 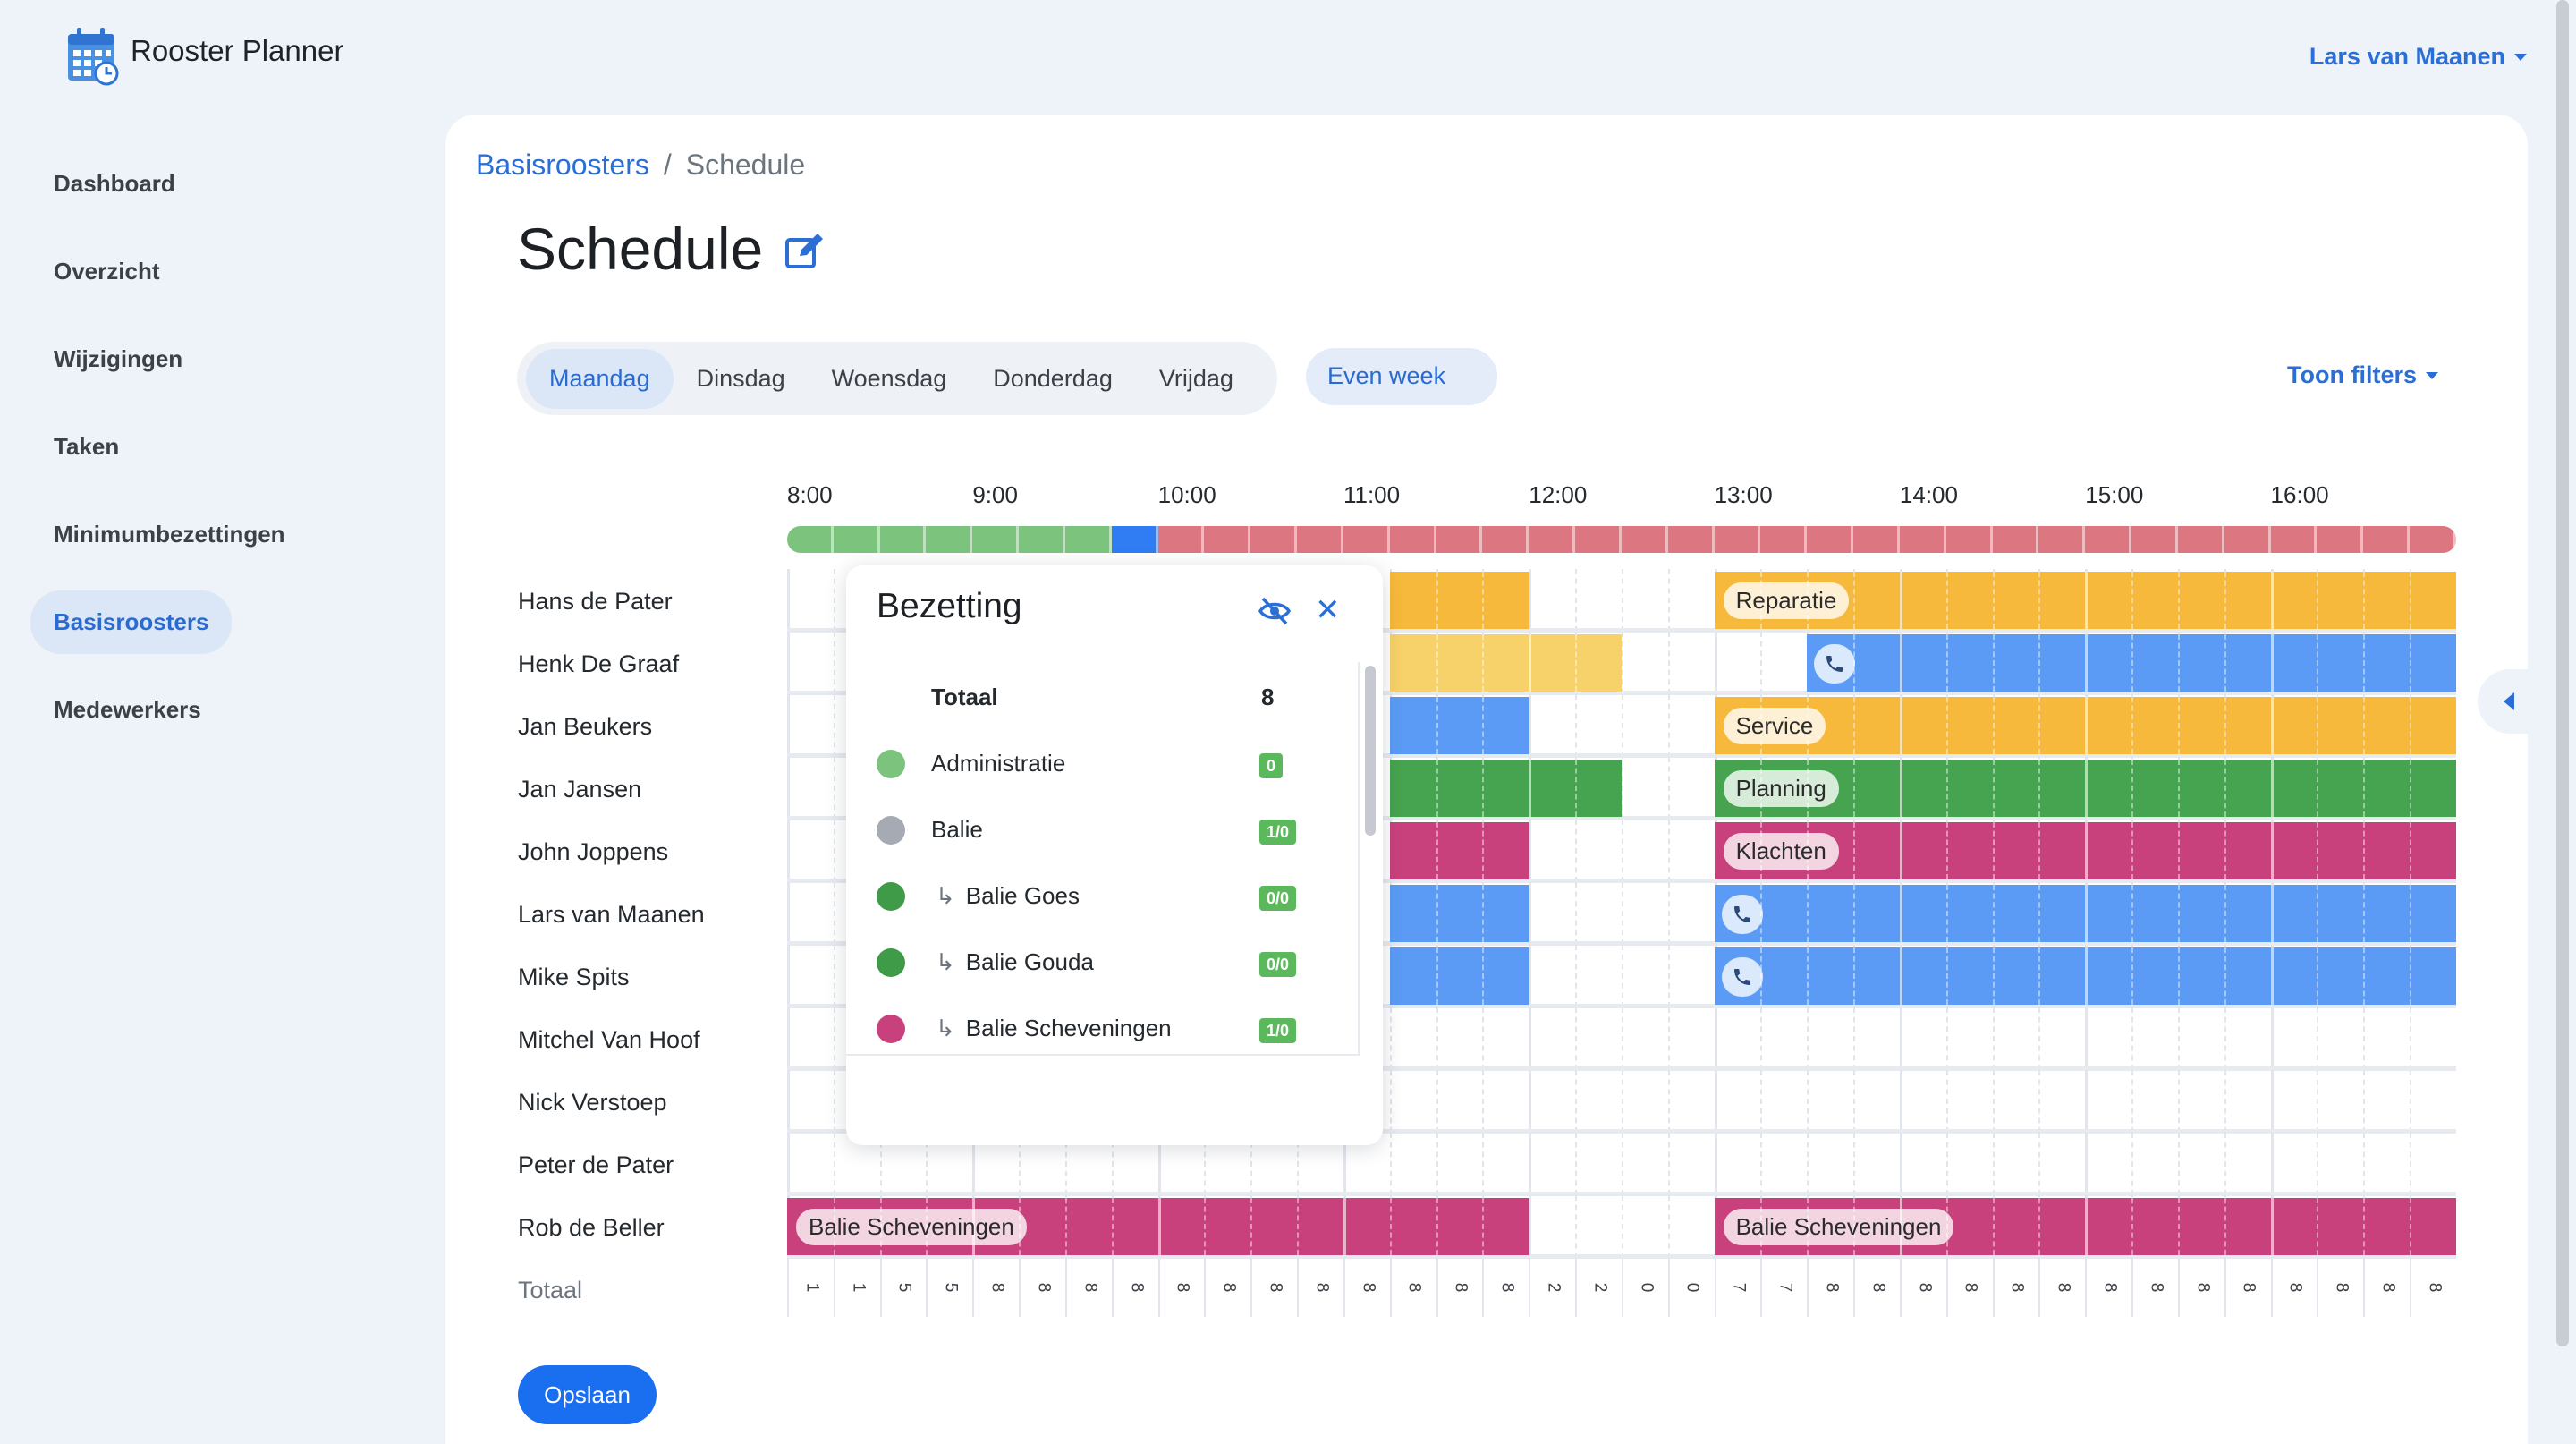 What do you see at coordinates (1370, 751) in the screenshot?
I see `popup-scrollbar` at bounding box center [1370, 751].